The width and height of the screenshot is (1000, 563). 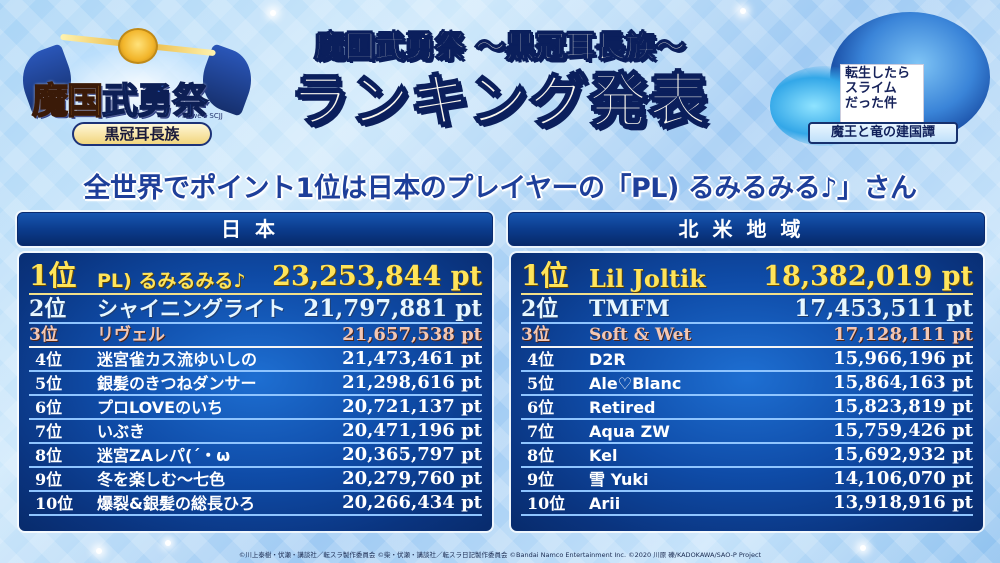 I want to click on player-name: シャイニングライト, so click(x=191, y=308).